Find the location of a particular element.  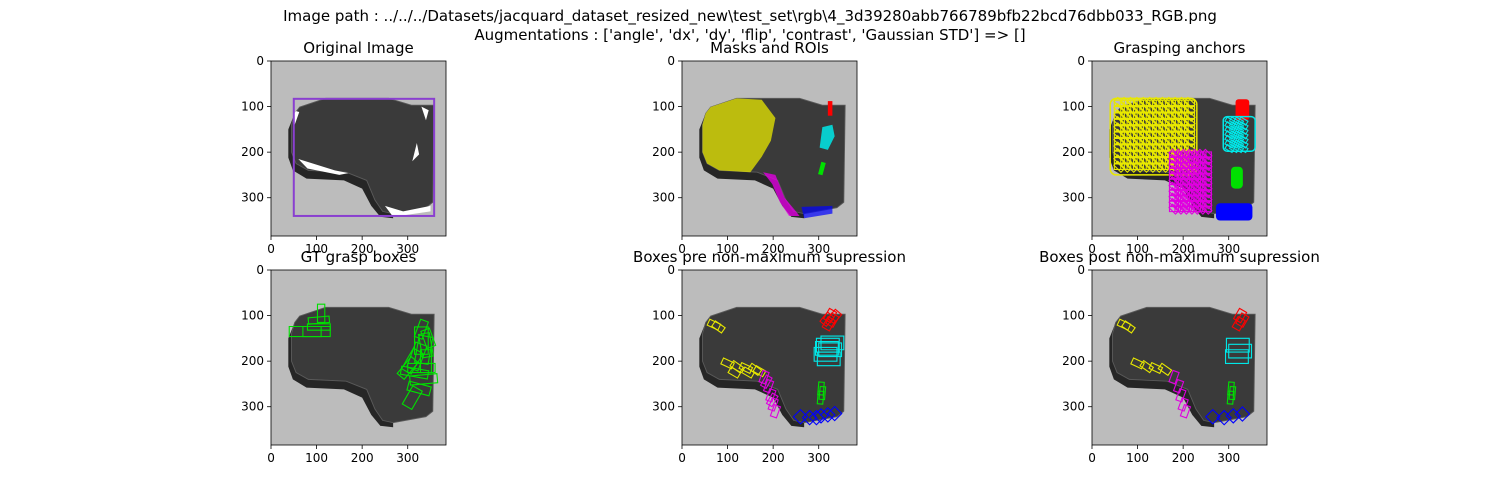

overlay-gt is located at coordinates (363, 357).